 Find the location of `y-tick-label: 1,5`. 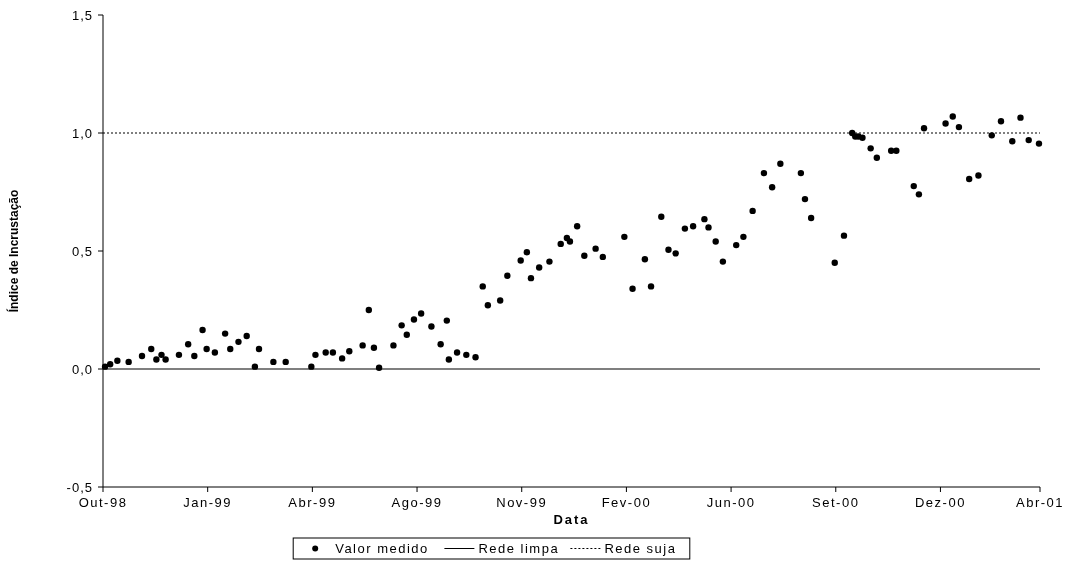

y-tick-label: 1,5 is located at coordinates (82, 15).